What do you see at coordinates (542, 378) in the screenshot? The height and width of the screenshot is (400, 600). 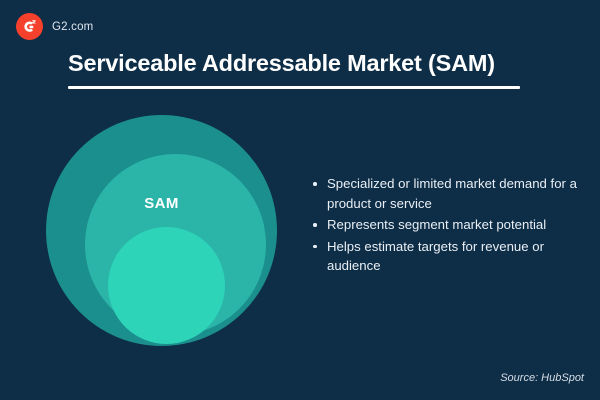 I see `source-attribution: Source: HubSpot` at bounding box center [542, 378].